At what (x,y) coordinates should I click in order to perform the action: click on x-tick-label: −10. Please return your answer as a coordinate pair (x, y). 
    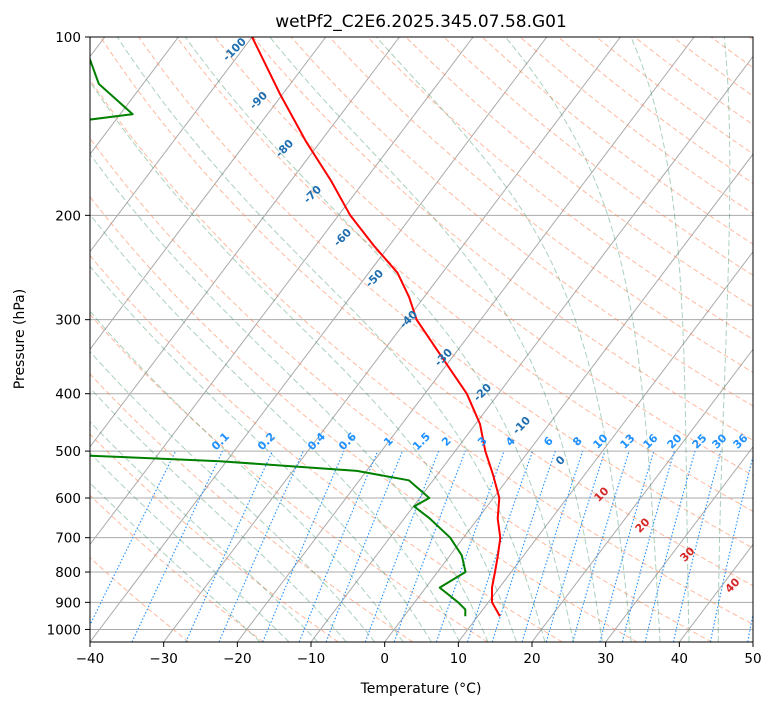
    Looking at the image, I should click on (311, 659).